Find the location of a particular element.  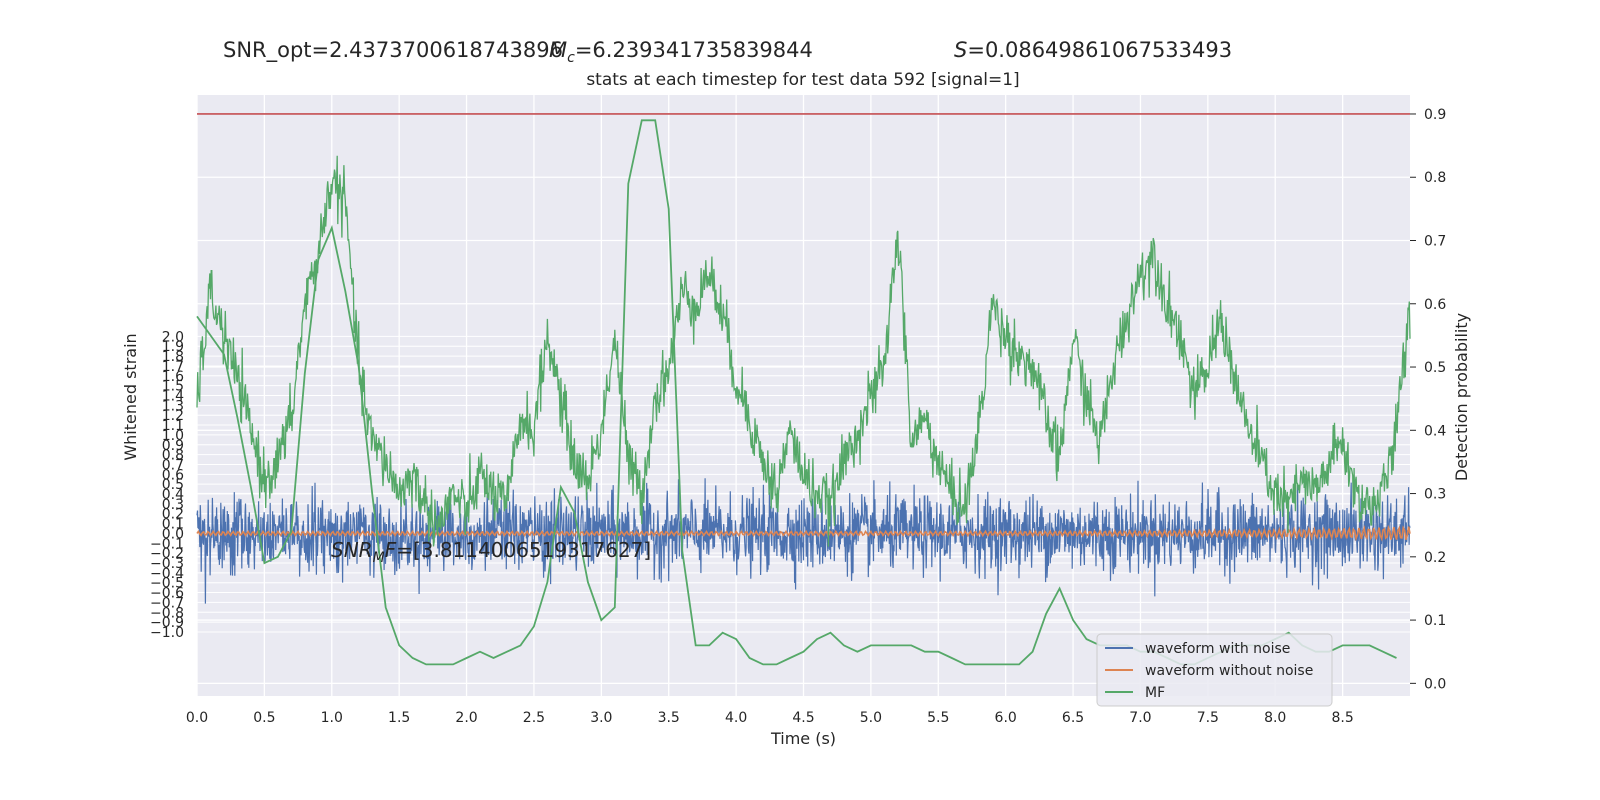

y-left-tick-label: −1.0 is located at coordinates (167, 633).